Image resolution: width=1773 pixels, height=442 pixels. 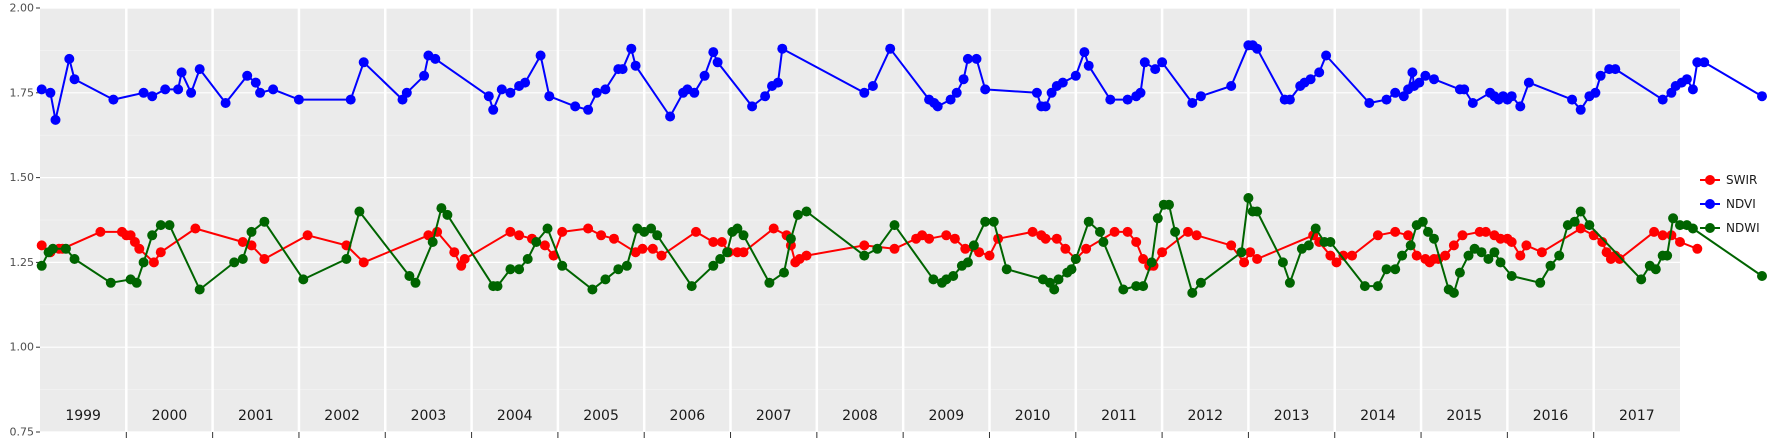 I want to click on year-label: 2004, so click(x=515, y=416).